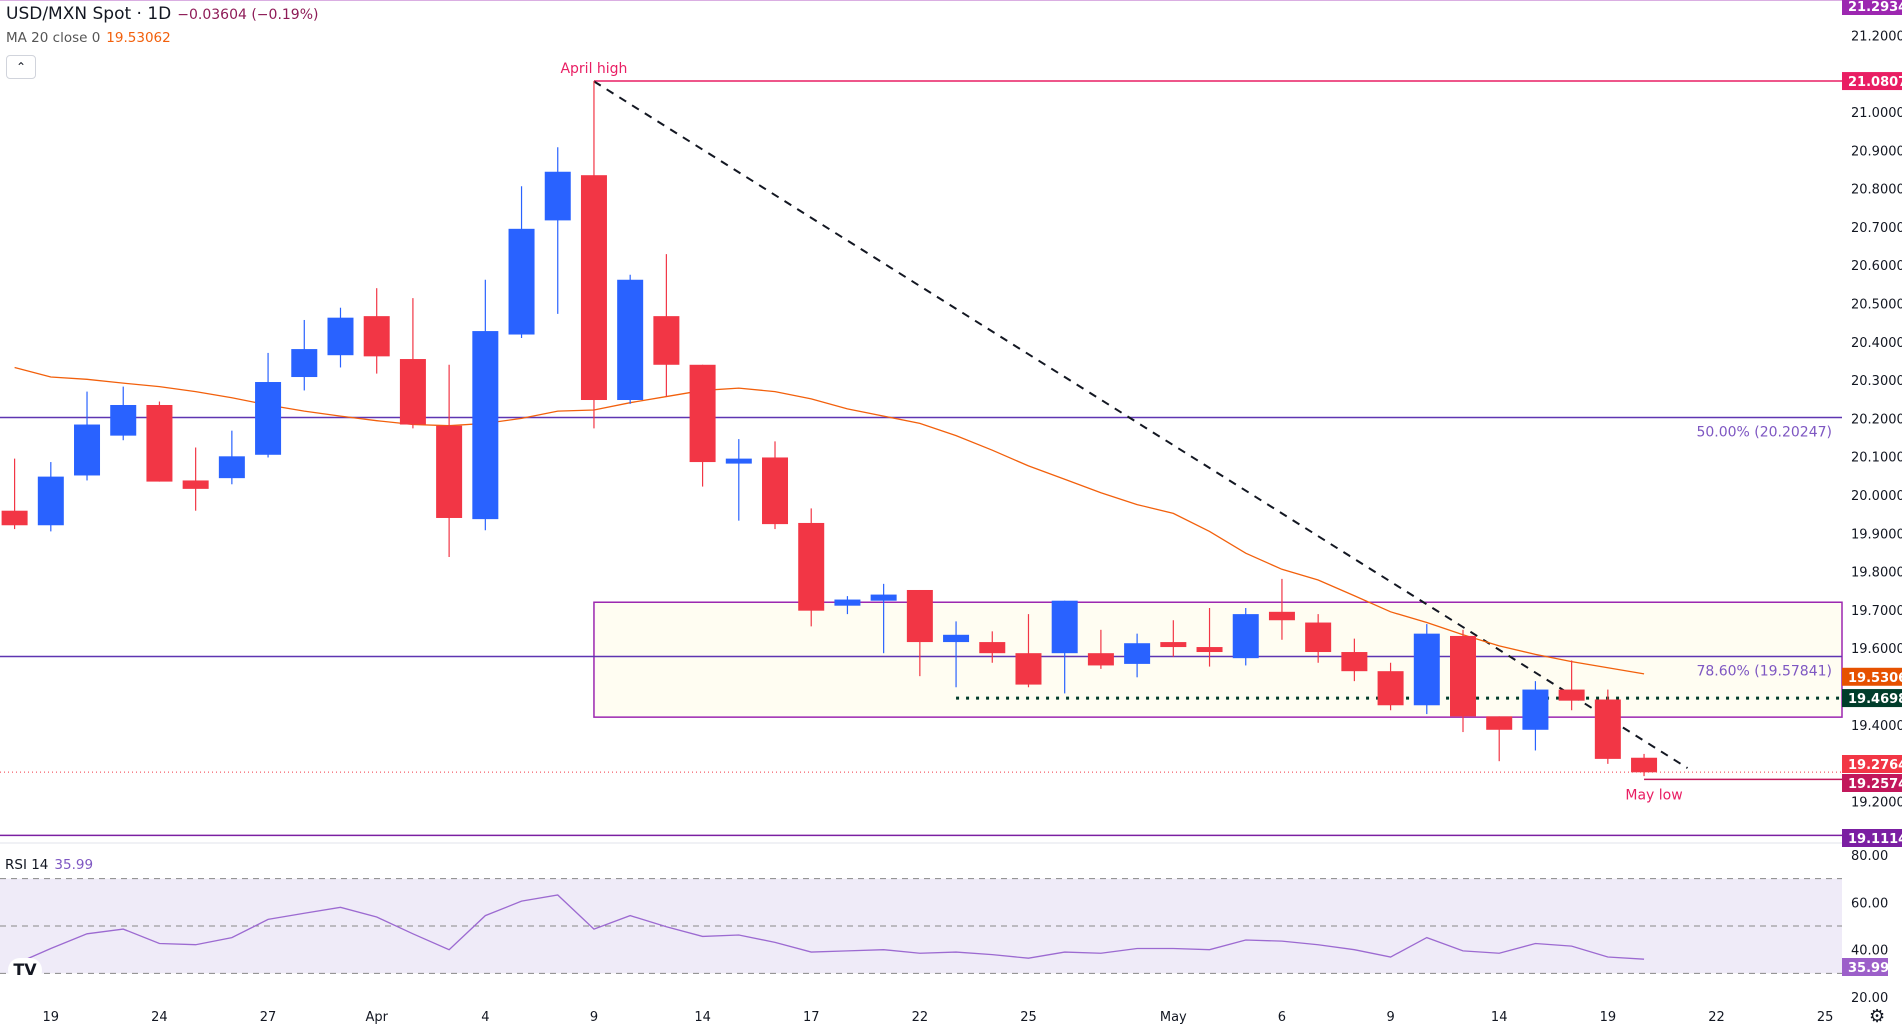 The height and width of the screenshot is (1028, 1902). I want to click on symbol-title: USD/MXN Spot · 1D, so click(89, 14).